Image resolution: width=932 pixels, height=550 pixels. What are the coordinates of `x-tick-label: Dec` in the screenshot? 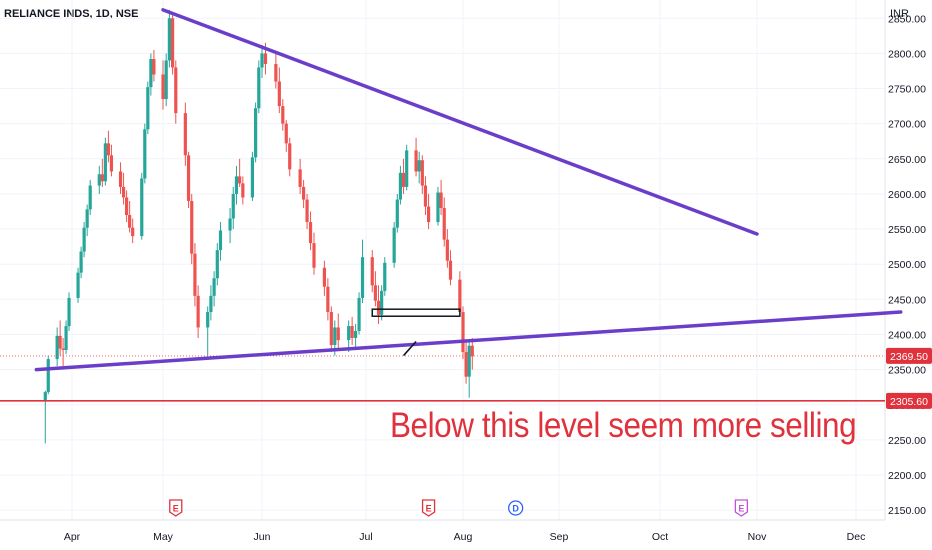 It's located at (856, 537).